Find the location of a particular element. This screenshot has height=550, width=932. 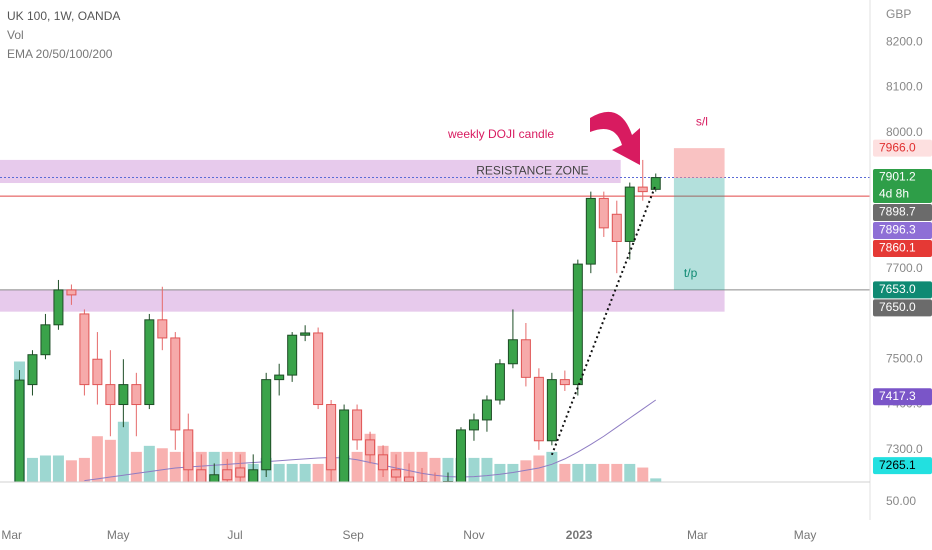

annotation: weekly DOJI candle is located at coordinates (500, 134).